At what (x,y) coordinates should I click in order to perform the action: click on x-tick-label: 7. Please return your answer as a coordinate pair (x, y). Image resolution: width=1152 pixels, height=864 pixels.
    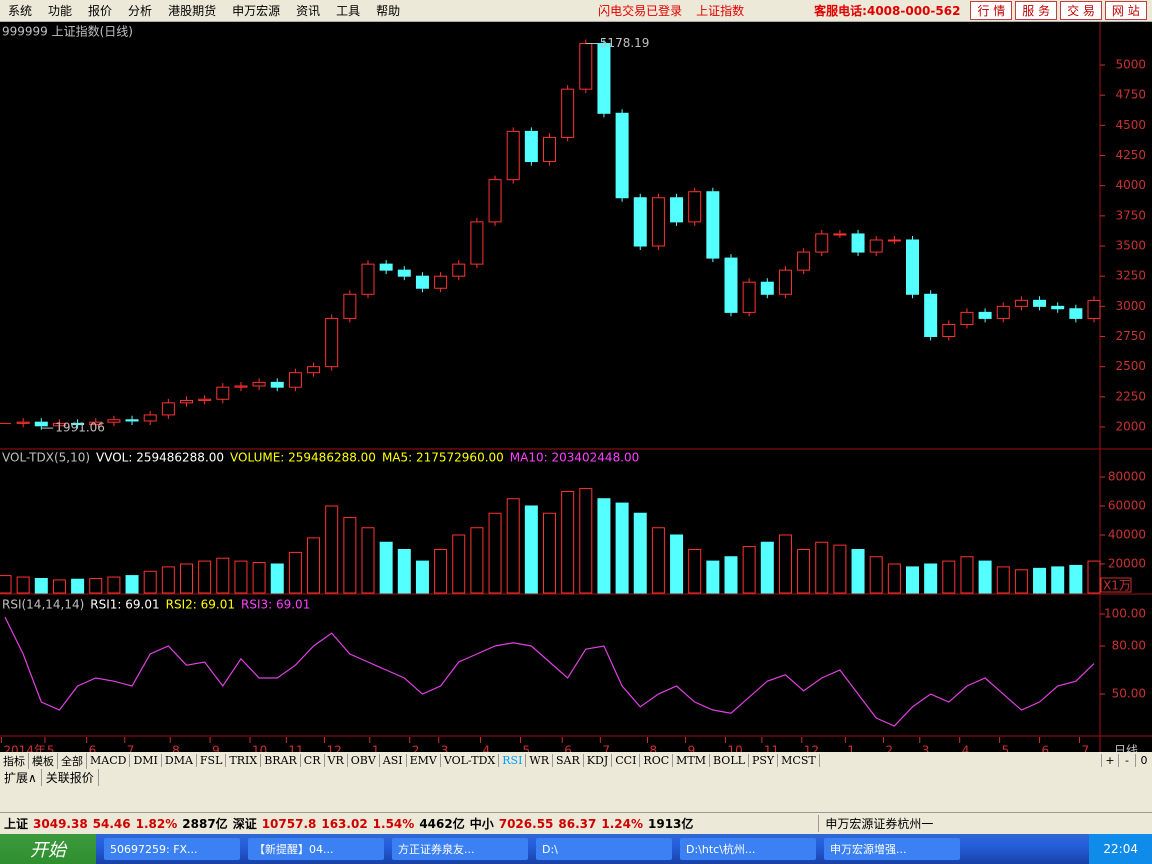
    Looking at the image, I should click on (131, 748).